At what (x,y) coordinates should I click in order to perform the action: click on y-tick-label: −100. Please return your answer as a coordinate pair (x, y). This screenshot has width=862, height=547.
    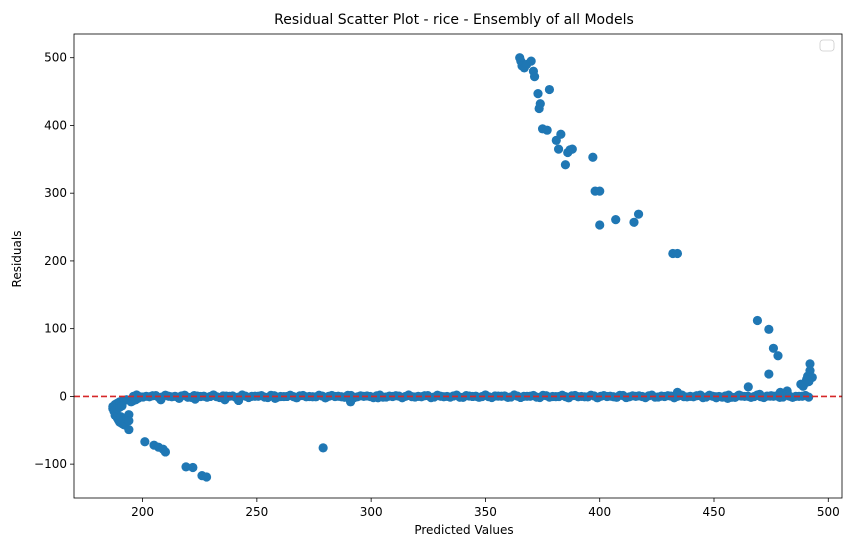
    Looking at the image, I should click on (50, 464).